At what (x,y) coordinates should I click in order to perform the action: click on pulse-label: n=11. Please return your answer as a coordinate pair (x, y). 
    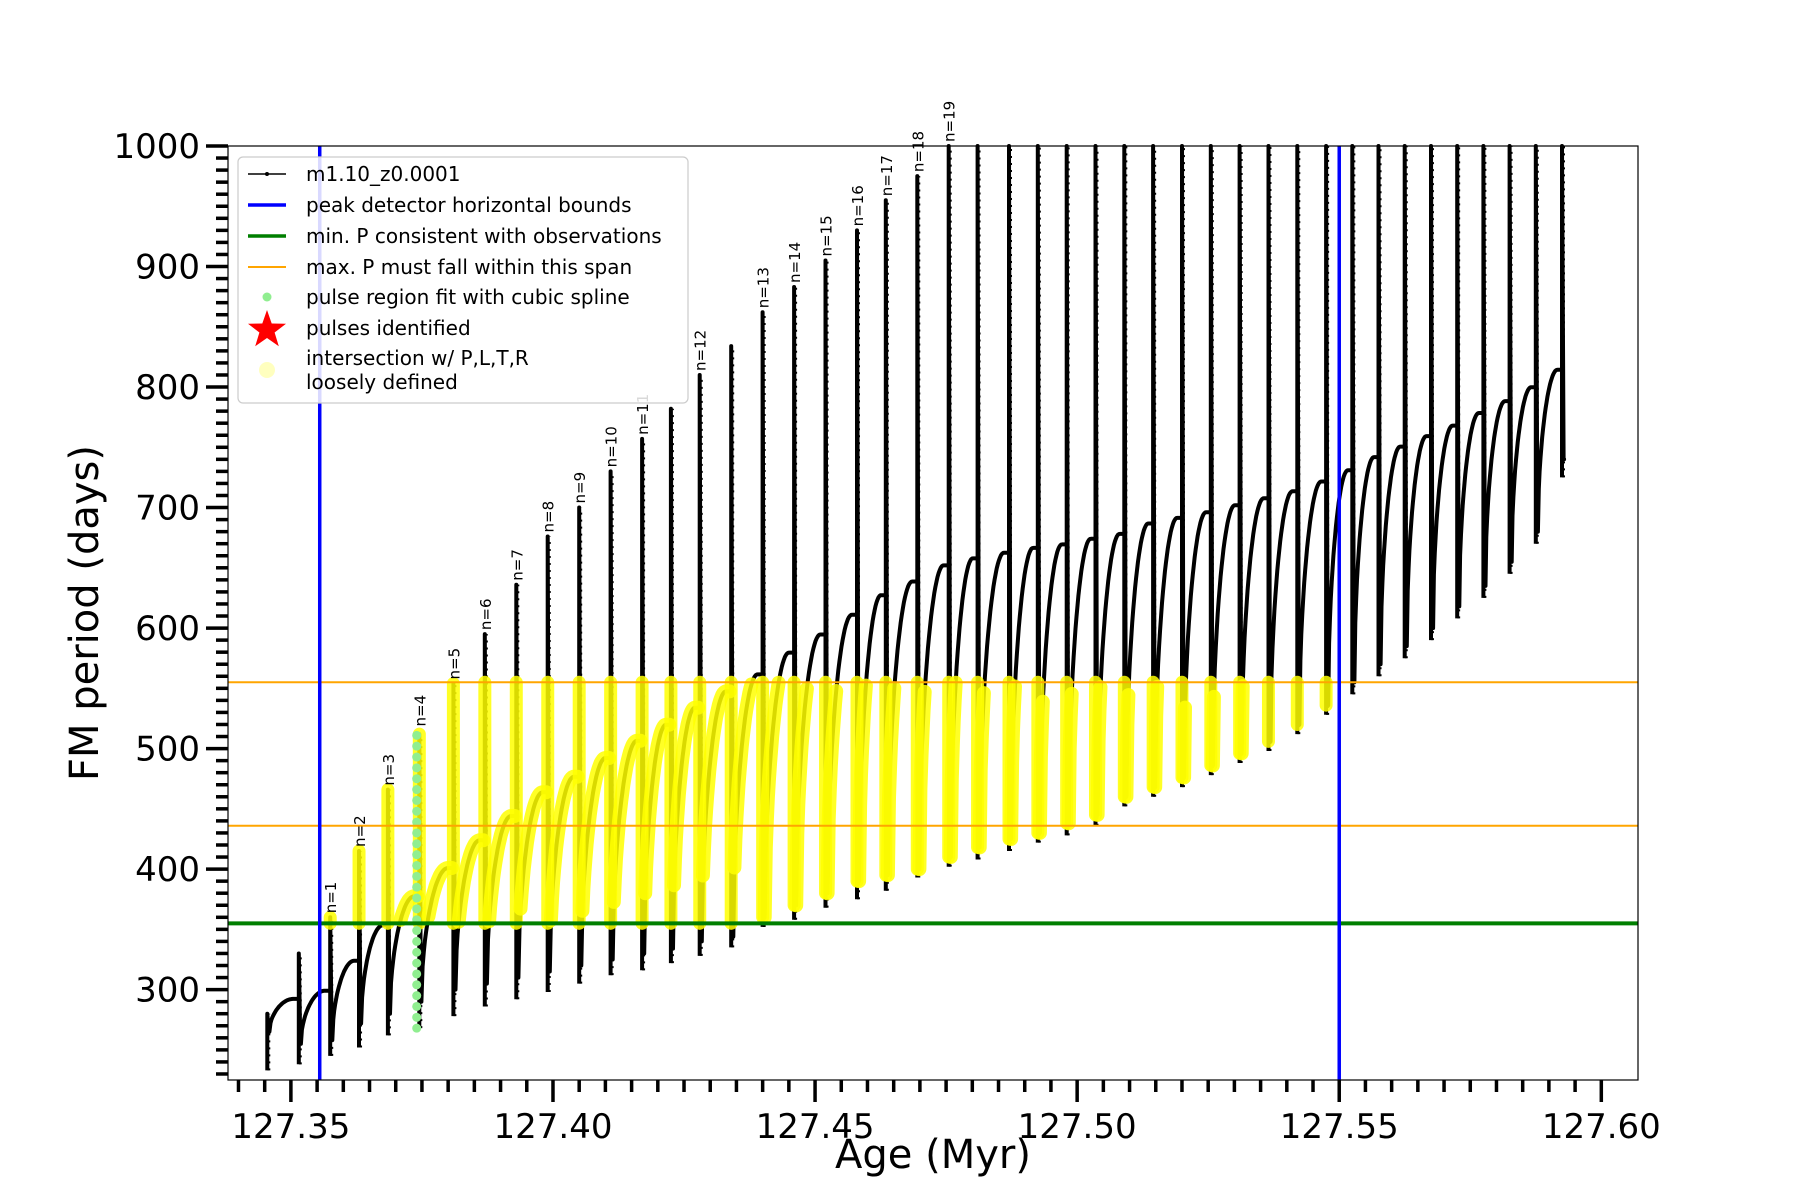
    Looking at the image, I should click on (643, 414).